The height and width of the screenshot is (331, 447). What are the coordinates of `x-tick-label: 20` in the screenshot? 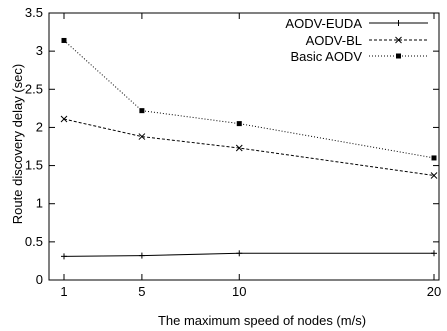 It's located at (434, 291).